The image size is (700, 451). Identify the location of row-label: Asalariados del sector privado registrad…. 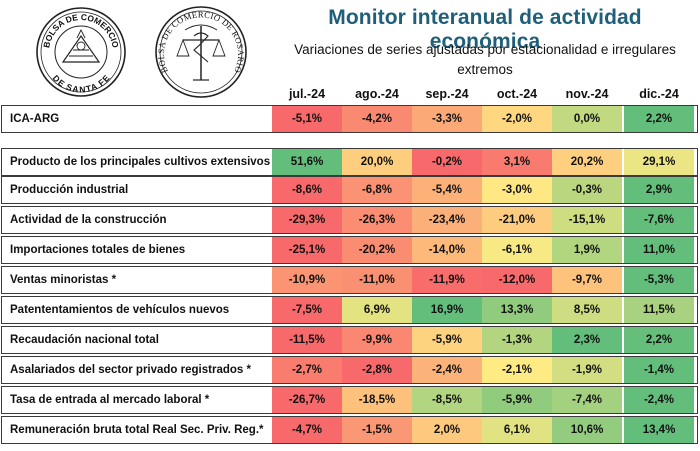
(130, 370).